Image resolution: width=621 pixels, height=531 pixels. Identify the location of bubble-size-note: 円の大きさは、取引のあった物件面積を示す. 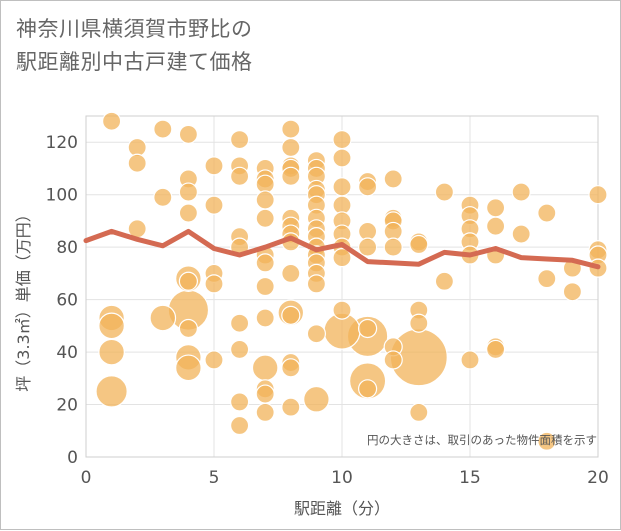
(482, 440).